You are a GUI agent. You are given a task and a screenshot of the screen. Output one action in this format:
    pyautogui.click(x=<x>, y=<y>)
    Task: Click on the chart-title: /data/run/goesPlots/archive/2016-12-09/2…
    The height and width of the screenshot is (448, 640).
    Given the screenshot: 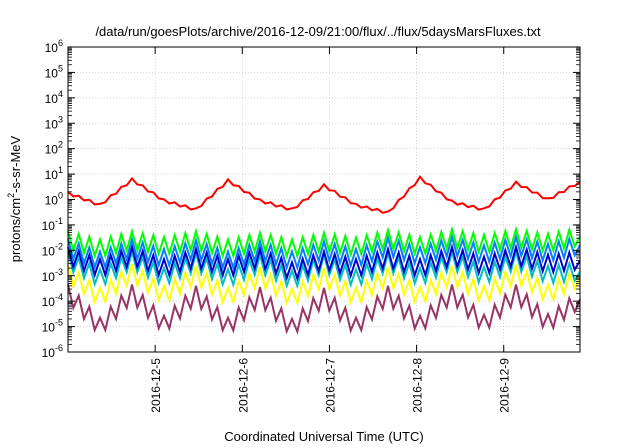 What is the action you would take?
    pyautogui.click(x=318, y=31)
    